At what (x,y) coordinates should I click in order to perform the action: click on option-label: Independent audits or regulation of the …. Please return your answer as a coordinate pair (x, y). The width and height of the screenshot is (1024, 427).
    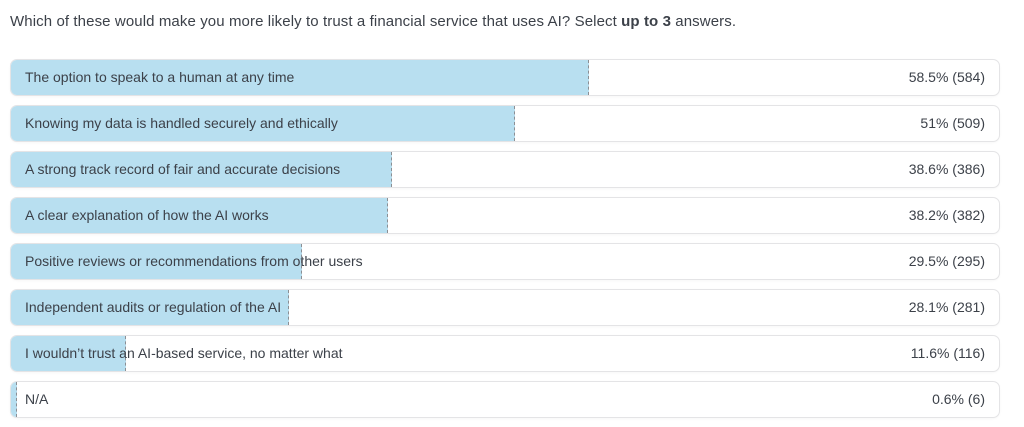
    Looking at the image, I should click on (153, 307).